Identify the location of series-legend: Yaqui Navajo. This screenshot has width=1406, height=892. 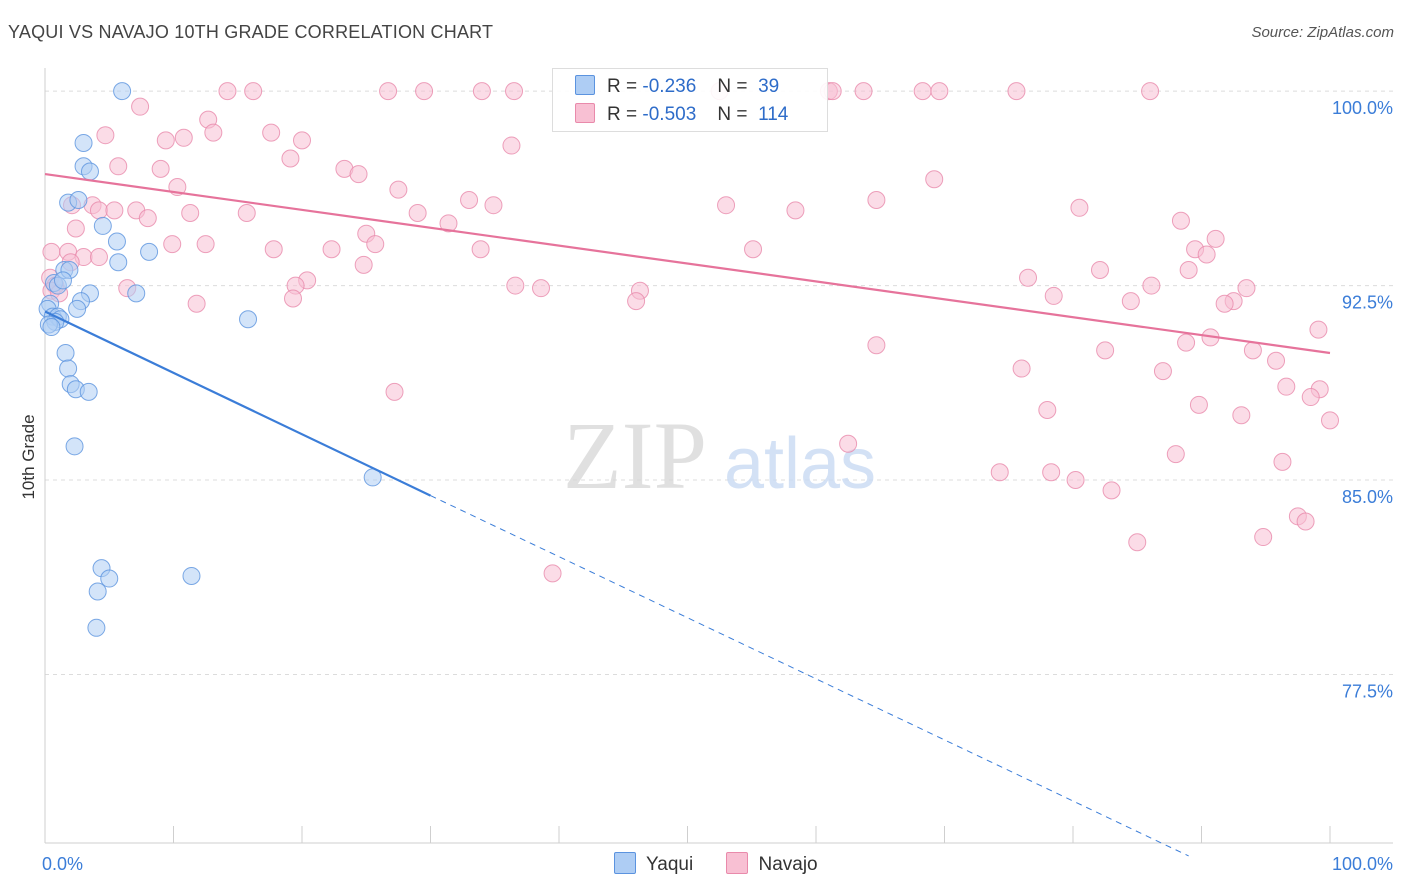
(730, 864).